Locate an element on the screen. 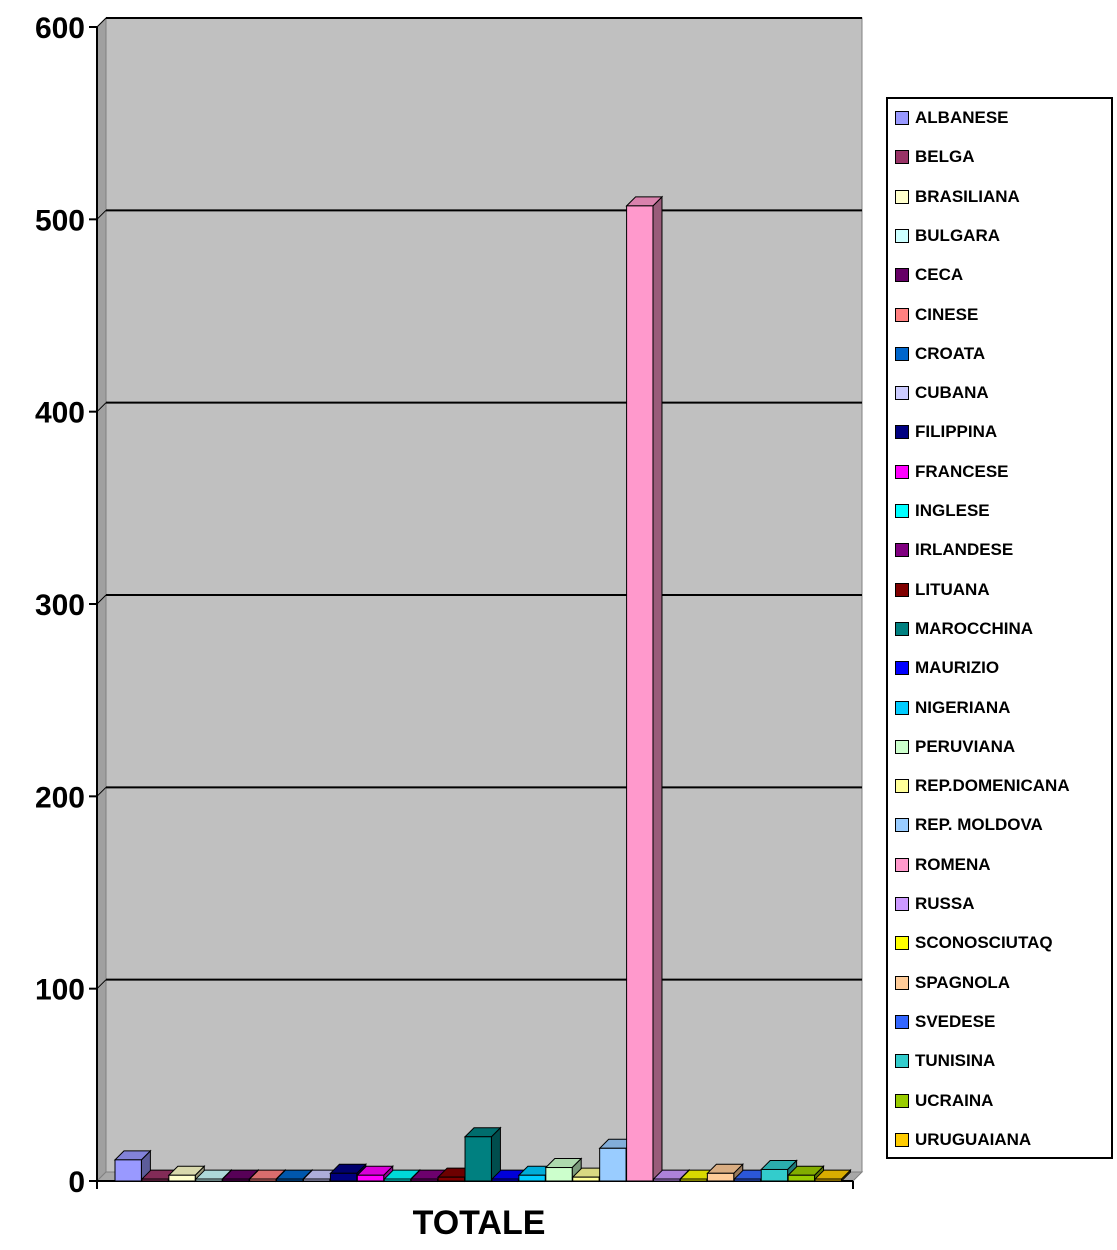 This screenshot has height=1250, width=1117. legend-label: CECA is located at coordinates (939, 275).